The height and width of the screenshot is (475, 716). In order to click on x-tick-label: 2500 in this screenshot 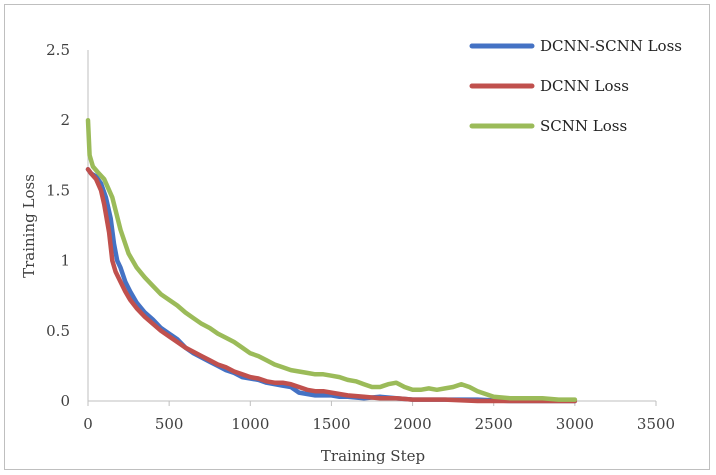, I will do `click(494, 424)`.